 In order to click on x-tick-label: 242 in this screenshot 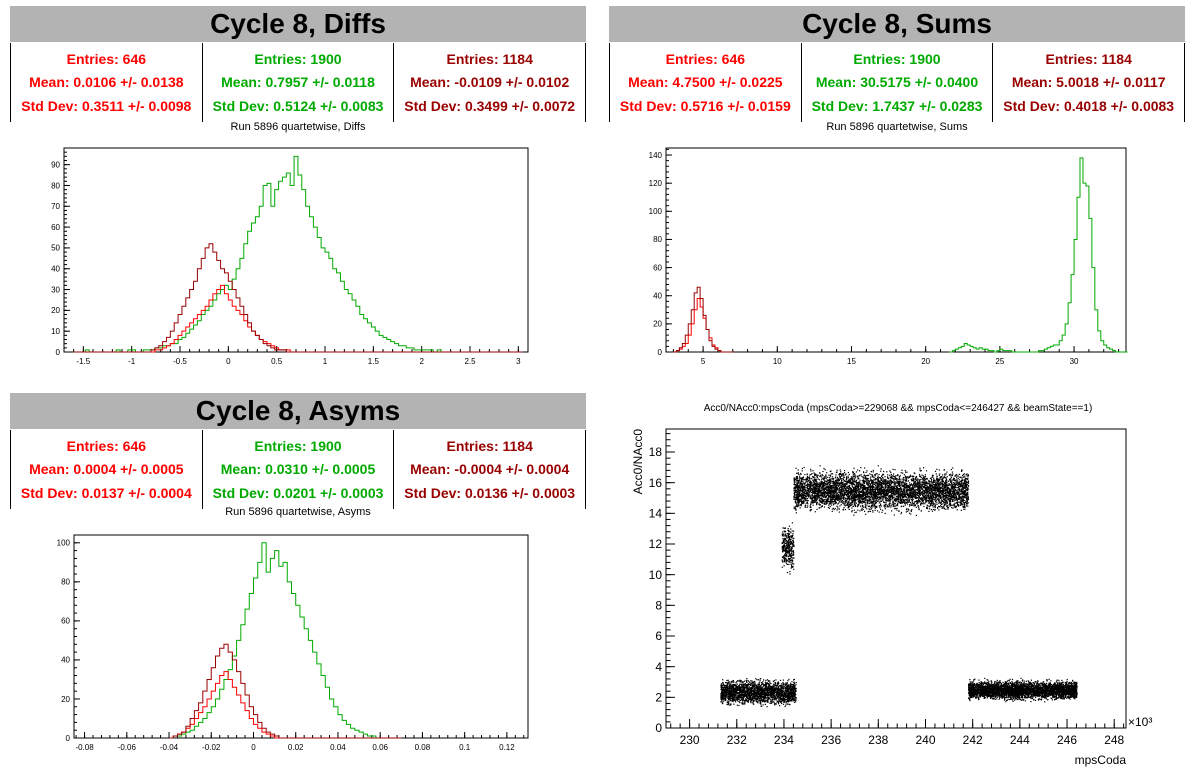, I will do `click(973, 740)`.